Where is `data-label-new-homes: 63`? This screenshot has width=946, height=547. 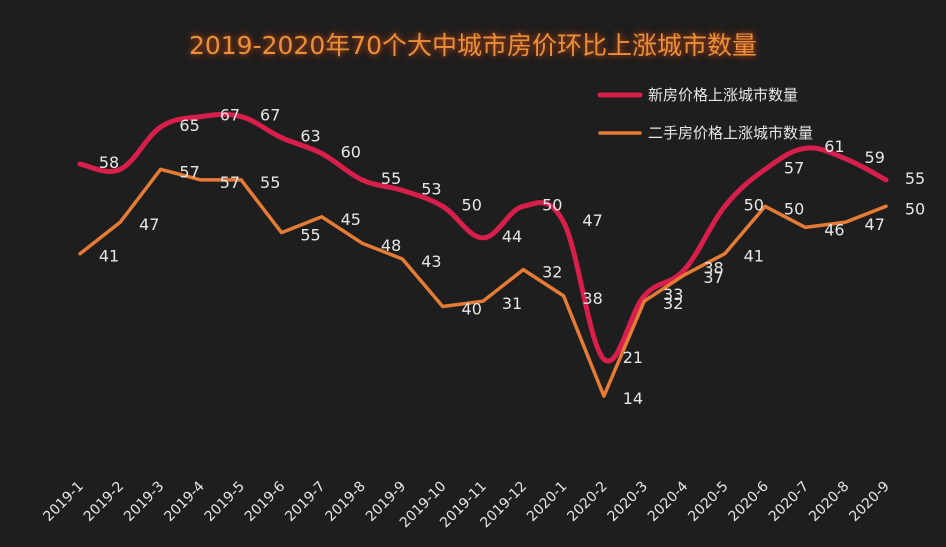 data-label-new-homes: 63 is located at coordinates (310, 136).